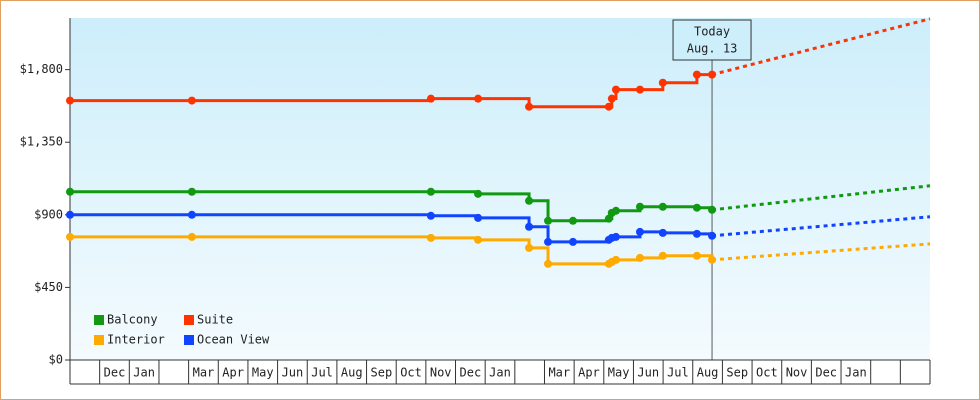 Image resolution: width=980 pixels, height=400 pixels. What do you see at coordinates (56, 360) in the screenshot?
I see `y-tick-label: $0` at bounding box center [56, 360].